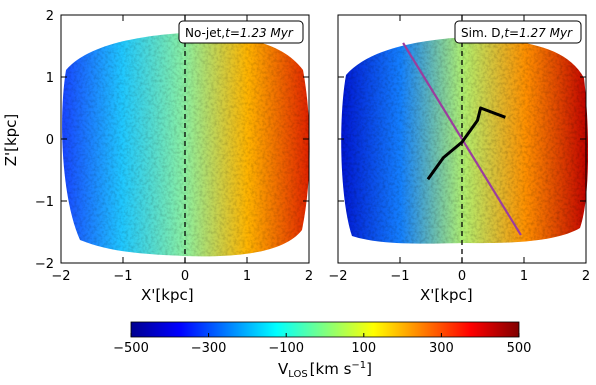  Describe the element at coordinates (538, 33) in the screenshot. I see `right-time-label: t=1.27 Myr` at that location.